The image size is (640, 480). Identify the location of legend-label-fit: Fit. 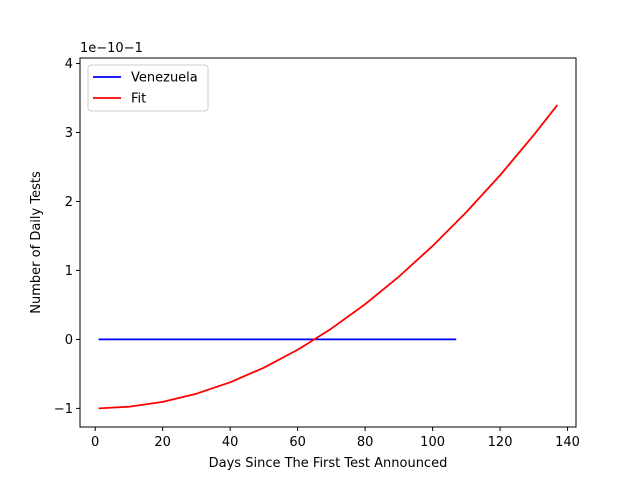
(138, 99).